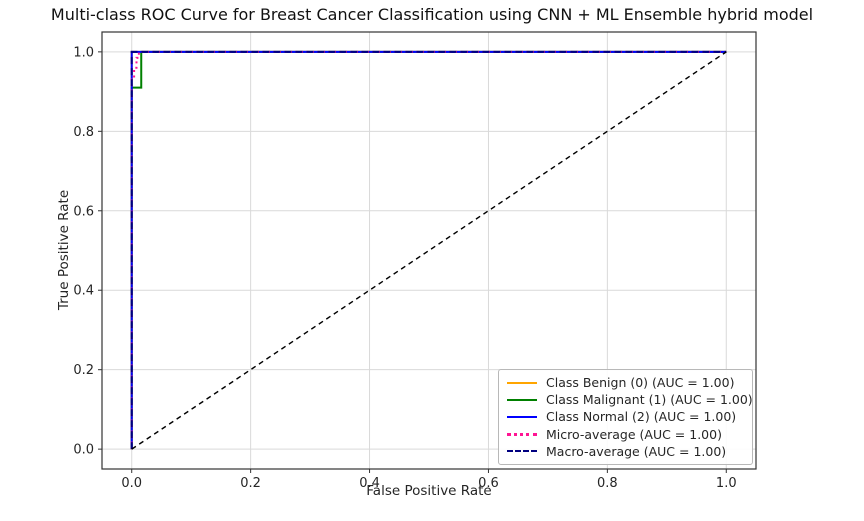 The width and height of the screenshot is (864, 521). Describe the element at coordinates (640, 383) in the screenshot. I see `legend-label: Class Benign (0) (AUC = 1.00)` at that location.